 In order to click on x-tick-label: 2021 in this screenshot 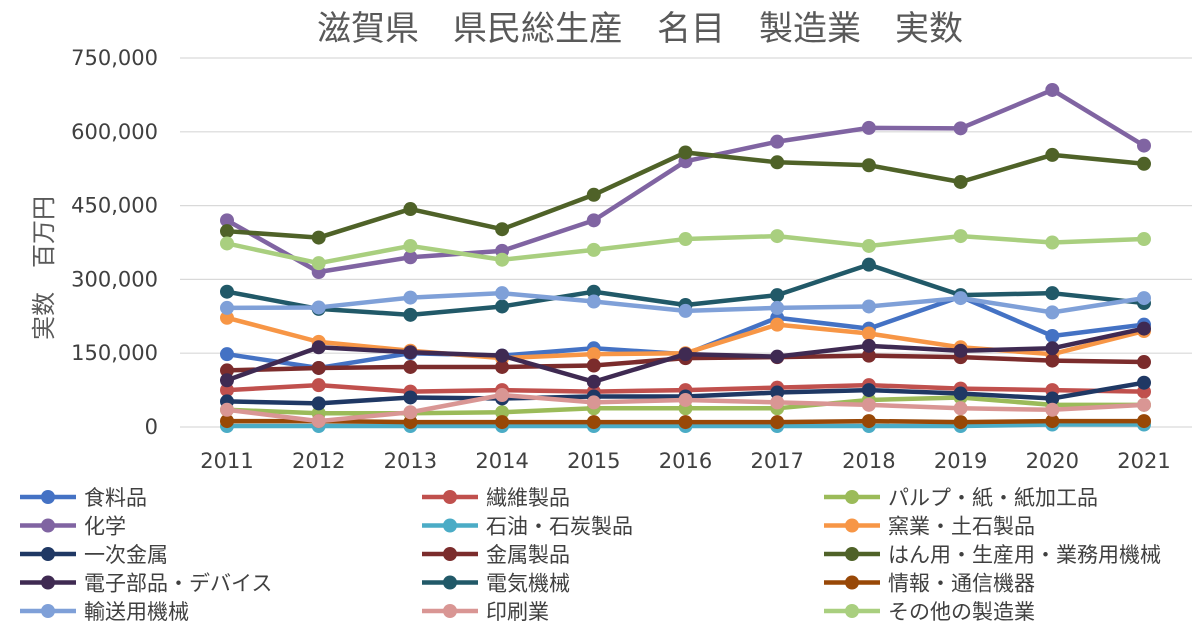, I will do `click(1143, 461)`.